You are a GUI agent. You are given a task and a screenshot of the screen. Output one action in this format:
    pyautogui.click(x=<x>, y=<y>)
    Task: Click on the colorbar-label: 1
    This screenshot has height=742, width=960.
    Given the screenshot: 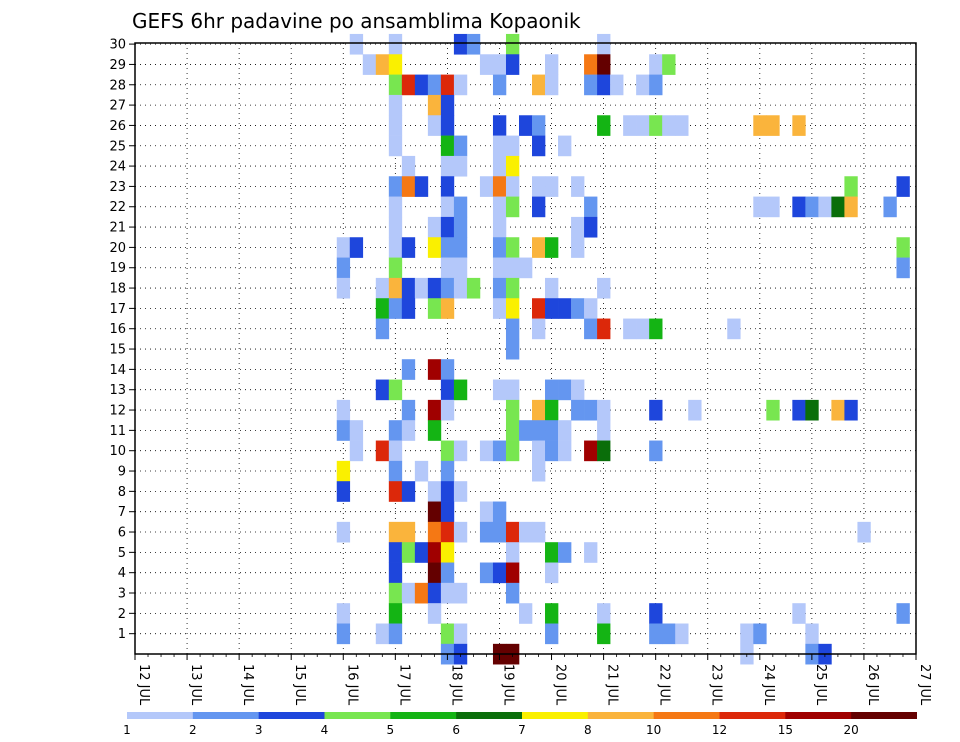 What is the action you would take?
    pyautogui.click(x=127, y=730)
    